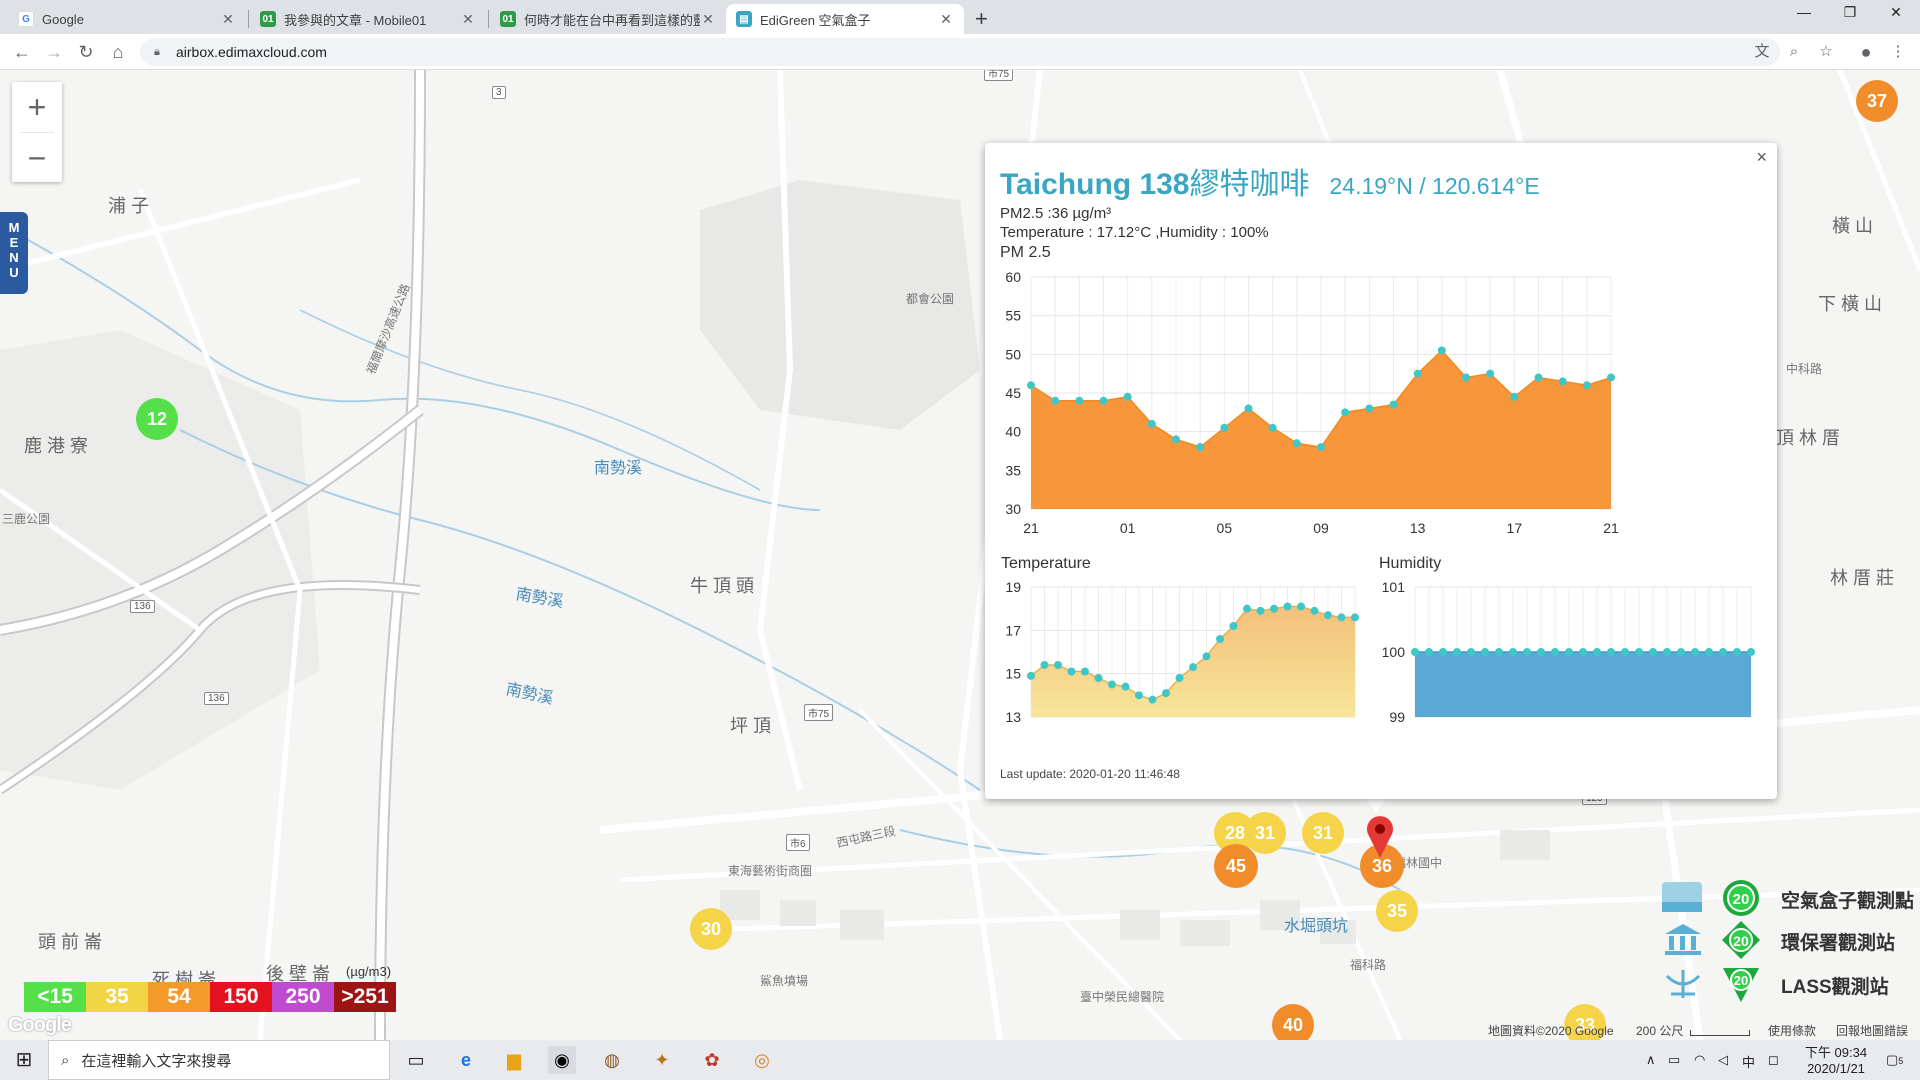  Describe the element at coordinates (751, 726) in the screenshot. I see `map-label: 坪 頂` at that location.